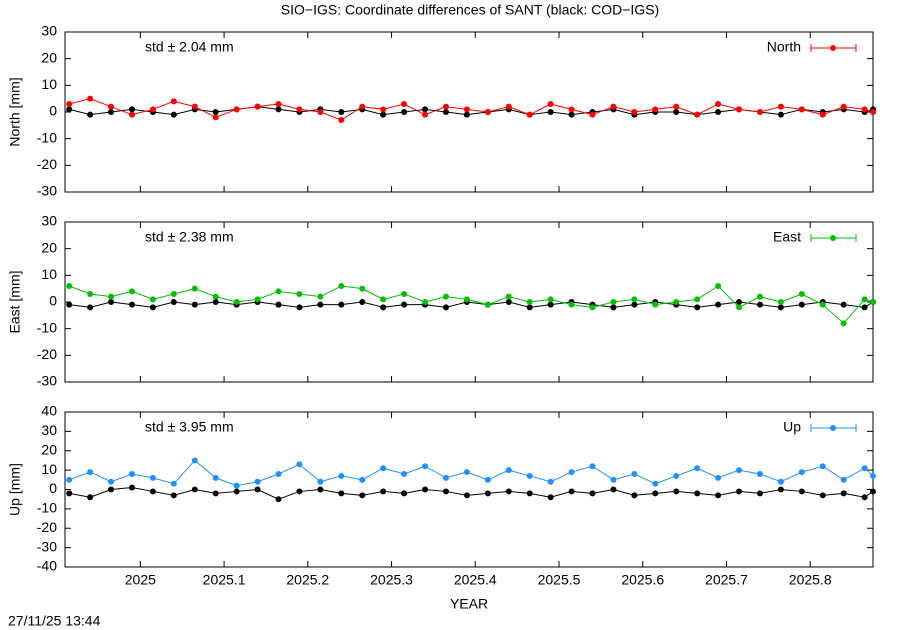 The width and height of the screenshot is (900, 630). I want to click on y-tick-label: -40, so click(47, 566).